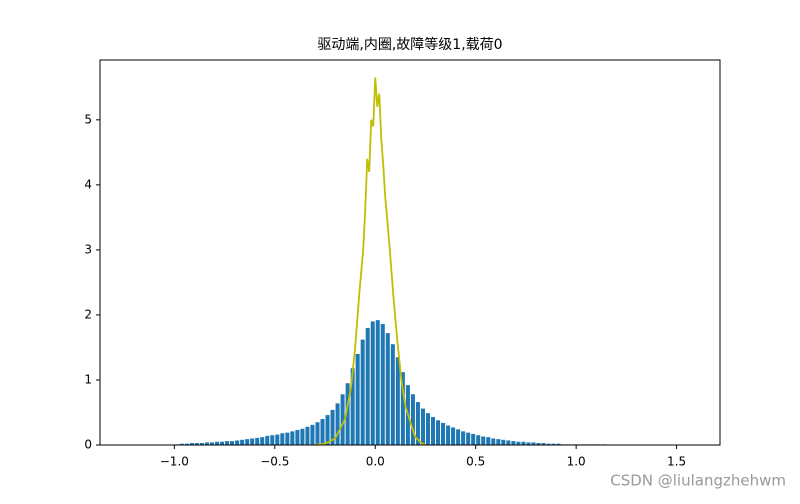 This screenshot has width=800, height=504. What do you see at coordinates (475, 462) in the screenshot?
I see `x-tick-label: 0.5` at bounding box center [475, 462].